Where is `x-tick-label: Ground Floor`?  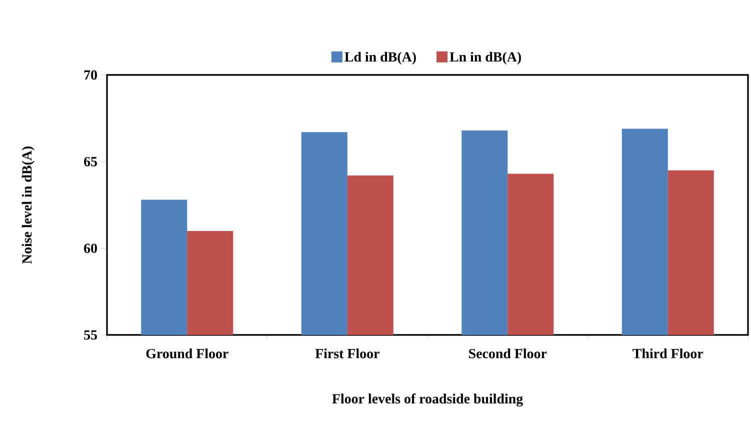 x-tick-label: Ground Floor is located at coordinates (187, 353).